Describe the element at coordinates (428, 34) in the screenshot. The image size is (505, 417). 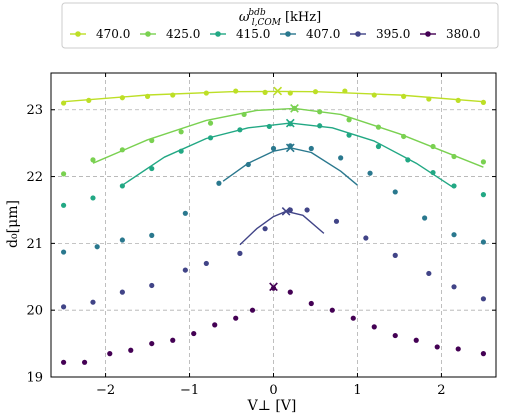
I see `legend-marker-380.0` at that location.